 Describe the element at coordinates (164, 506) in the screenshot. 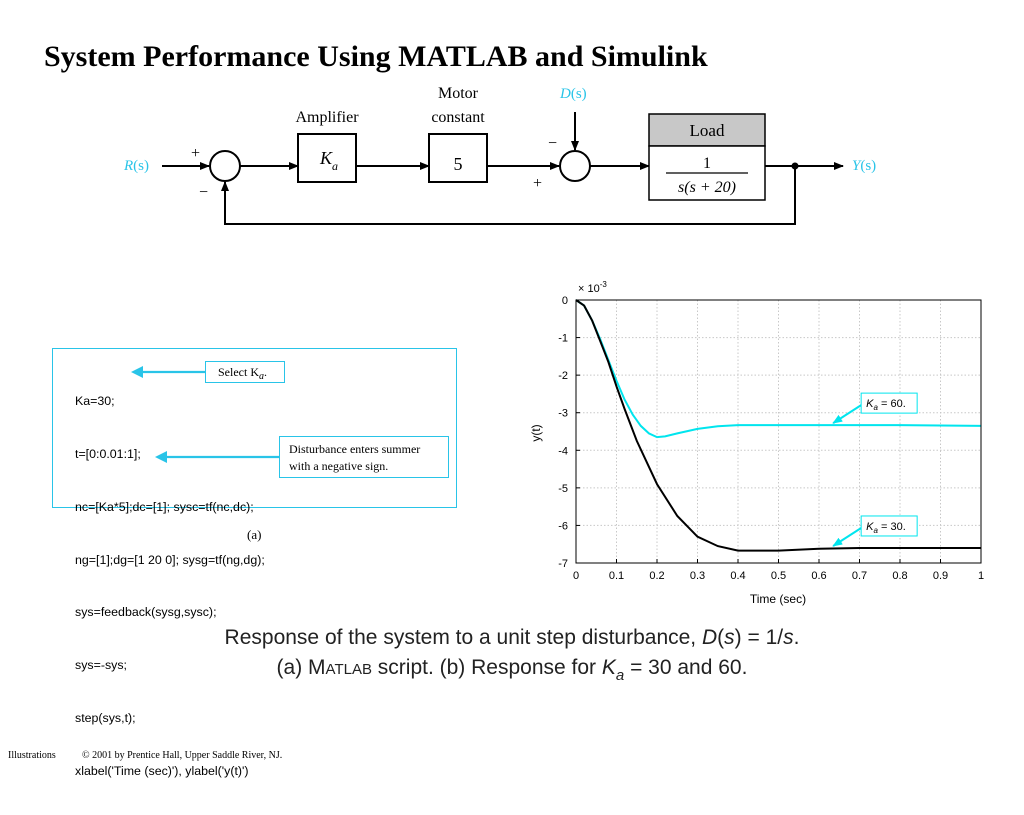

I see `code-line: nc=[Ka*5];dc=[1]; sysc=tf(nc,dc);` at that location.